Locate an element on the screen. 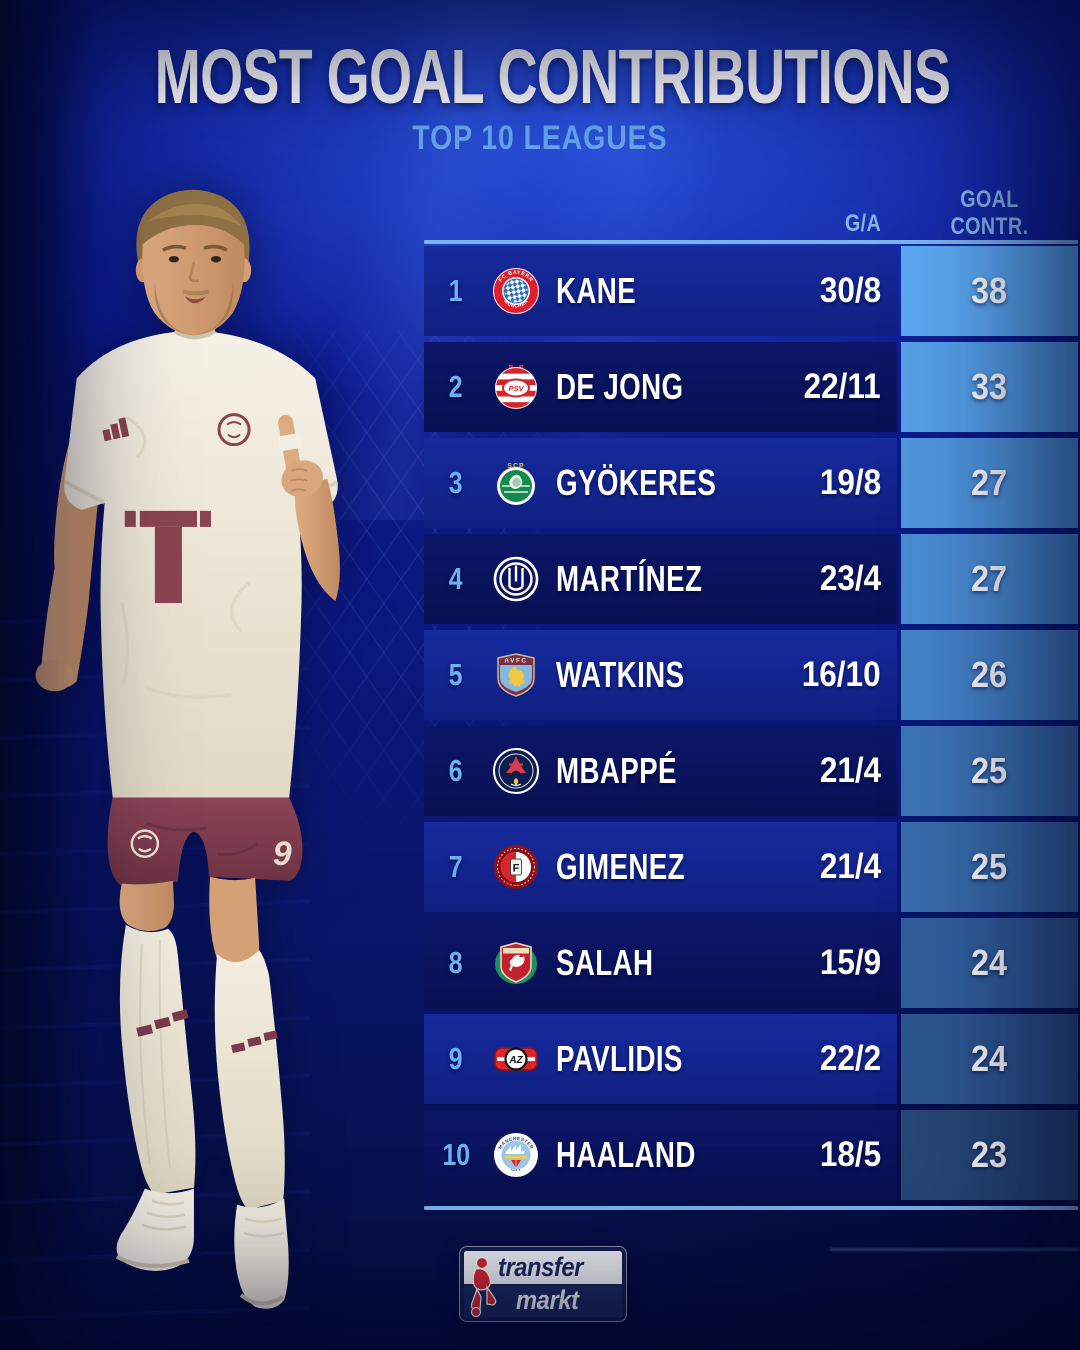 The height and width of the screenshot is (1350, 1080). column-headers: G/A GOAL CONTR. is located at coordinates (751, 213).